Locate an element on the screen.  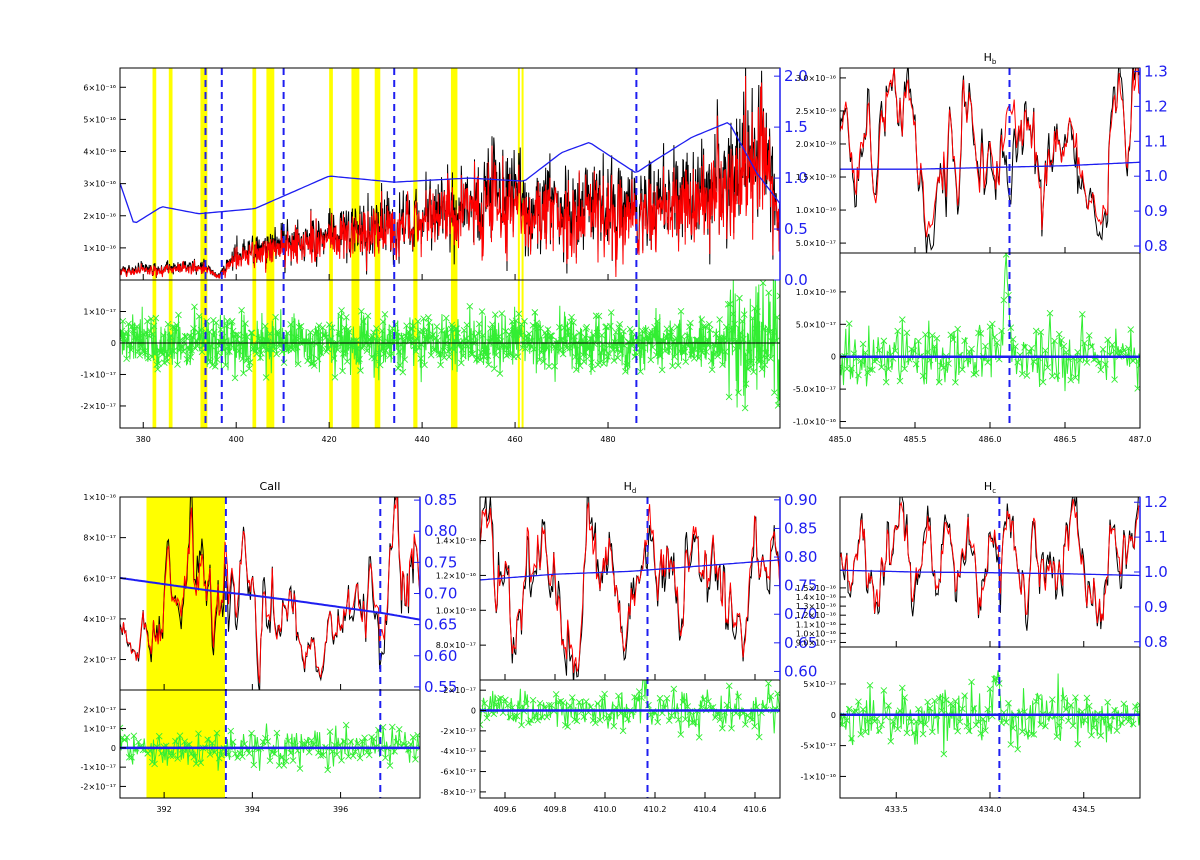
residual-y-tick-label: 0 is located at coordinates (113, 748).